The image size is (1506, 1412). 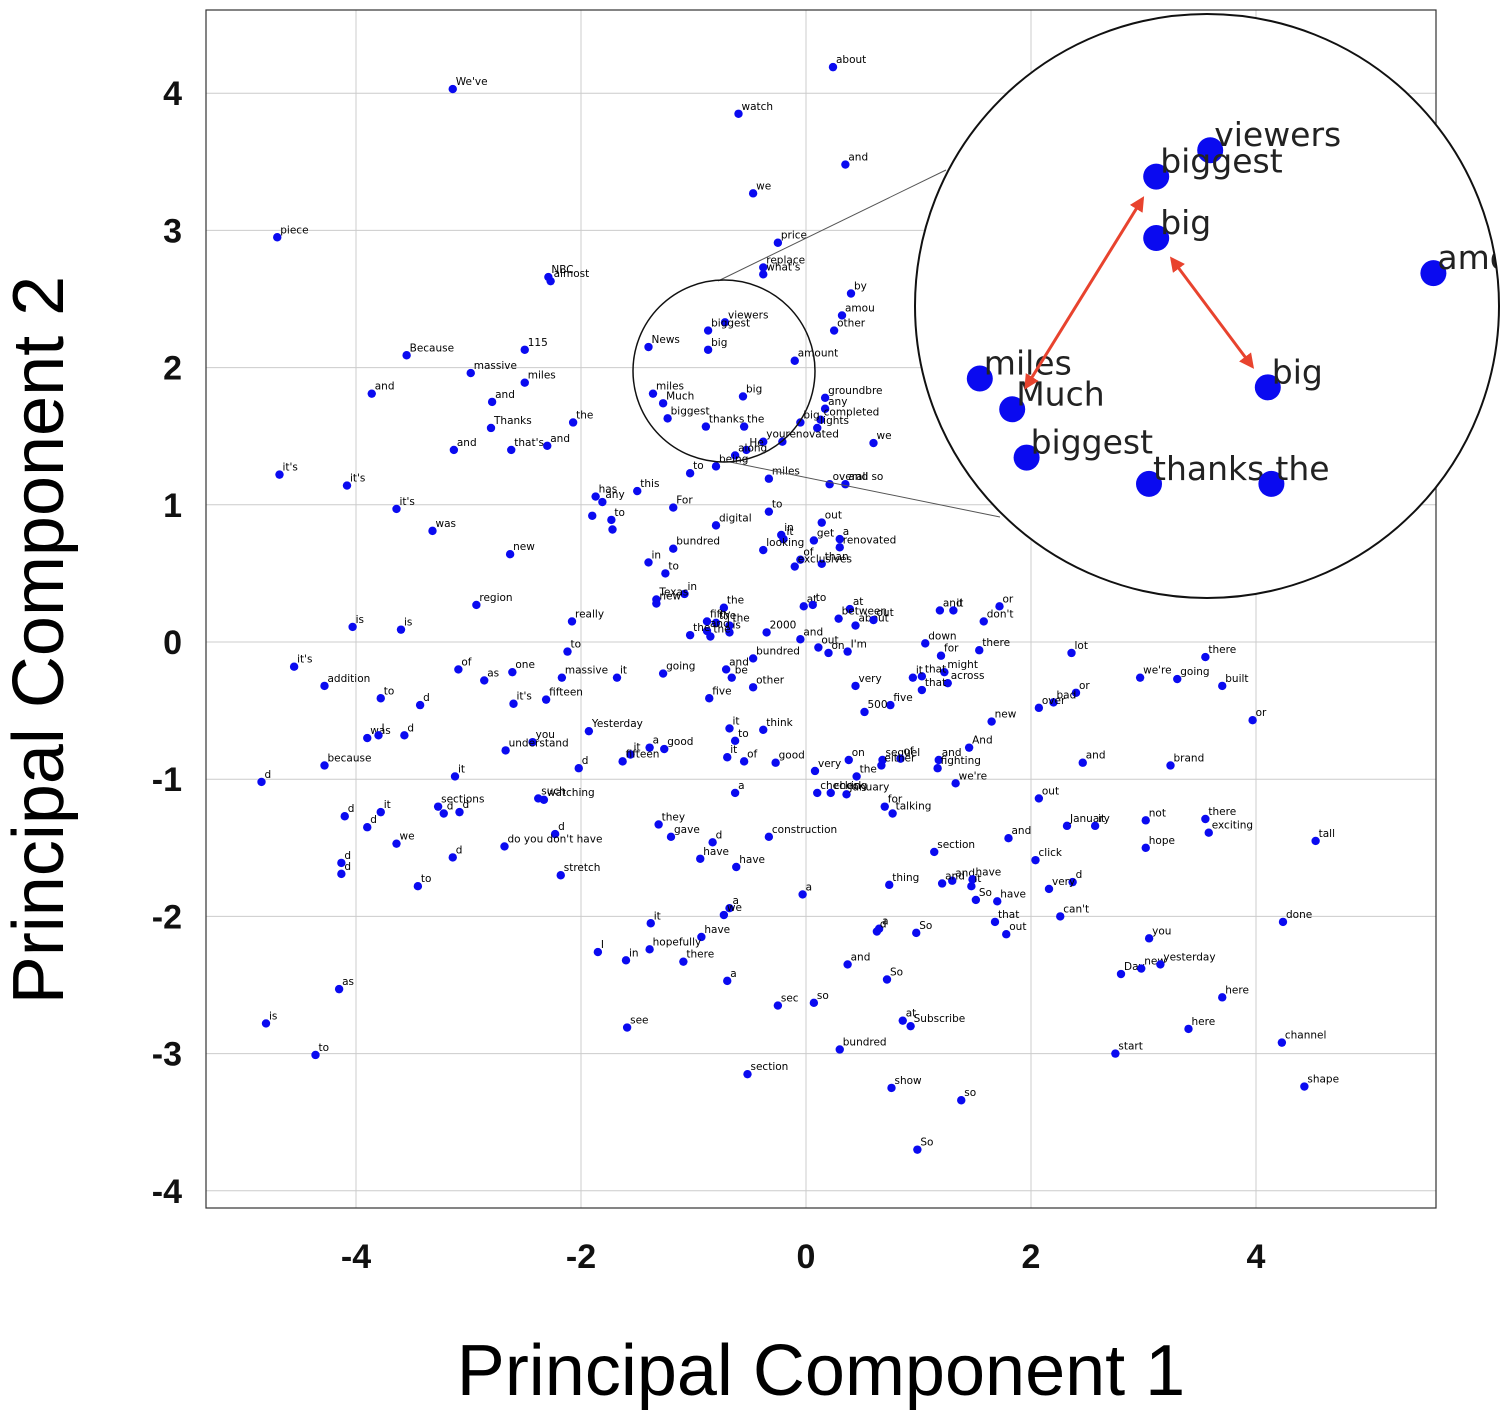 What do you see at coordinates (551, 842) in the screenshot?
I see `scatter-point: do you don't have` at bounding box center [551, 842].